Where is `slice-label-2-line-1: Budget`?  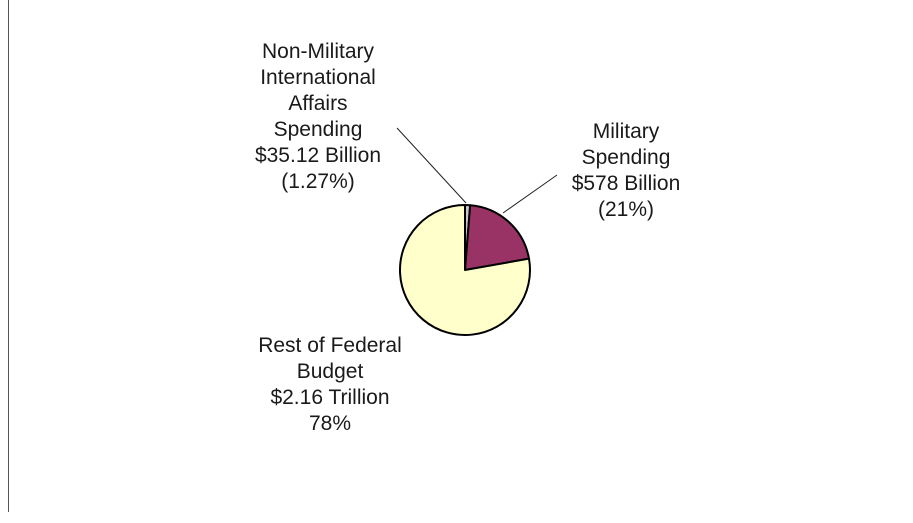
slice-label-2-line-1: Budget is located at coordinates (330, 371).